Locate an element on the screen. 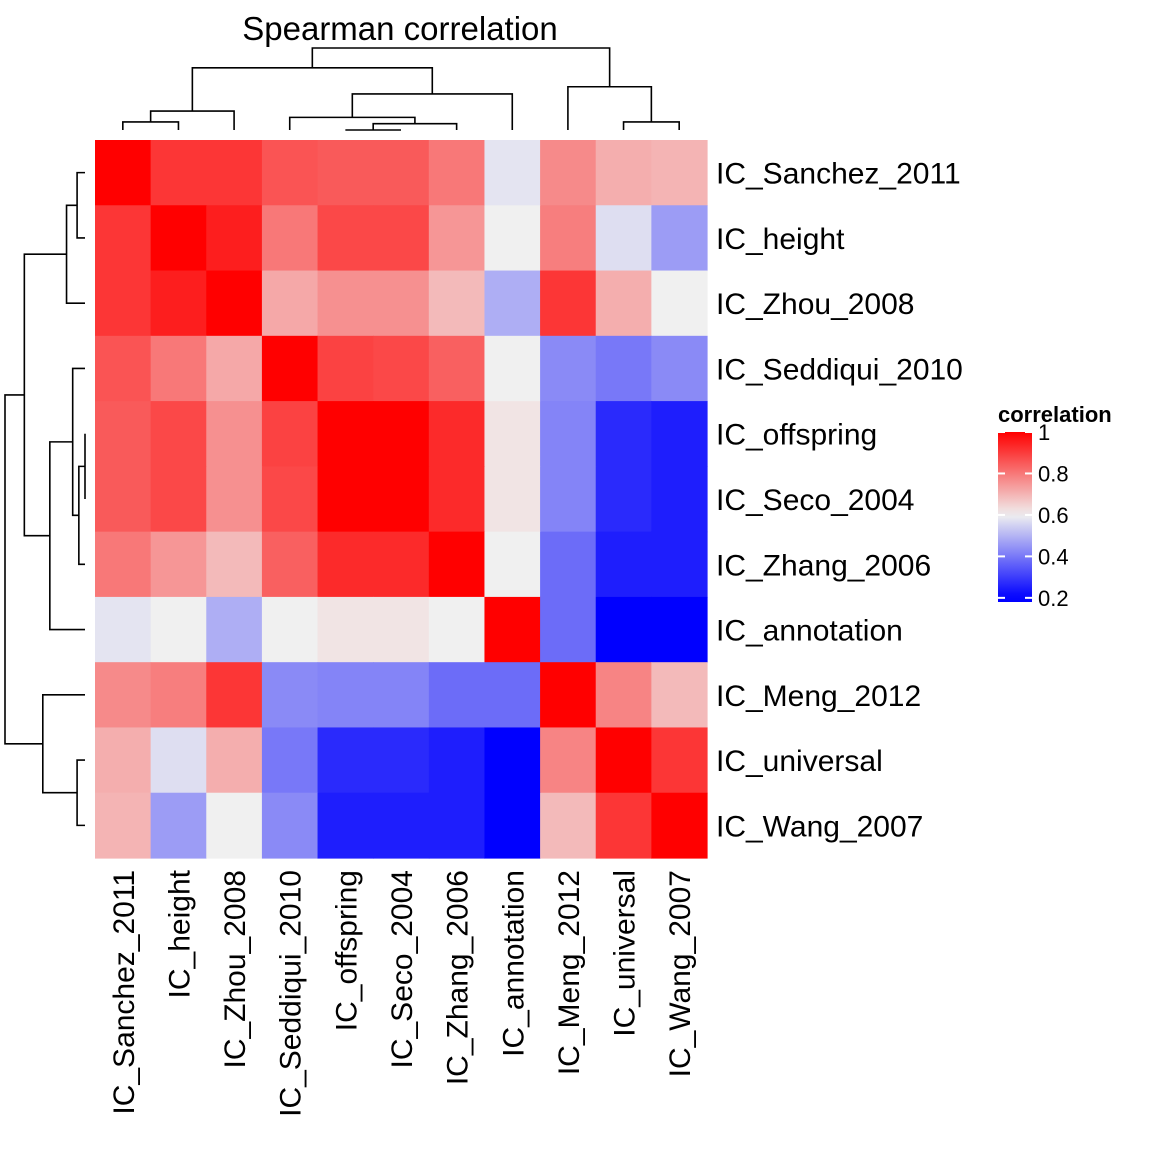 This screenshot has height=1152, width=1152. legend-tick-label: 0.2 is located at coordinates (1053, 598).